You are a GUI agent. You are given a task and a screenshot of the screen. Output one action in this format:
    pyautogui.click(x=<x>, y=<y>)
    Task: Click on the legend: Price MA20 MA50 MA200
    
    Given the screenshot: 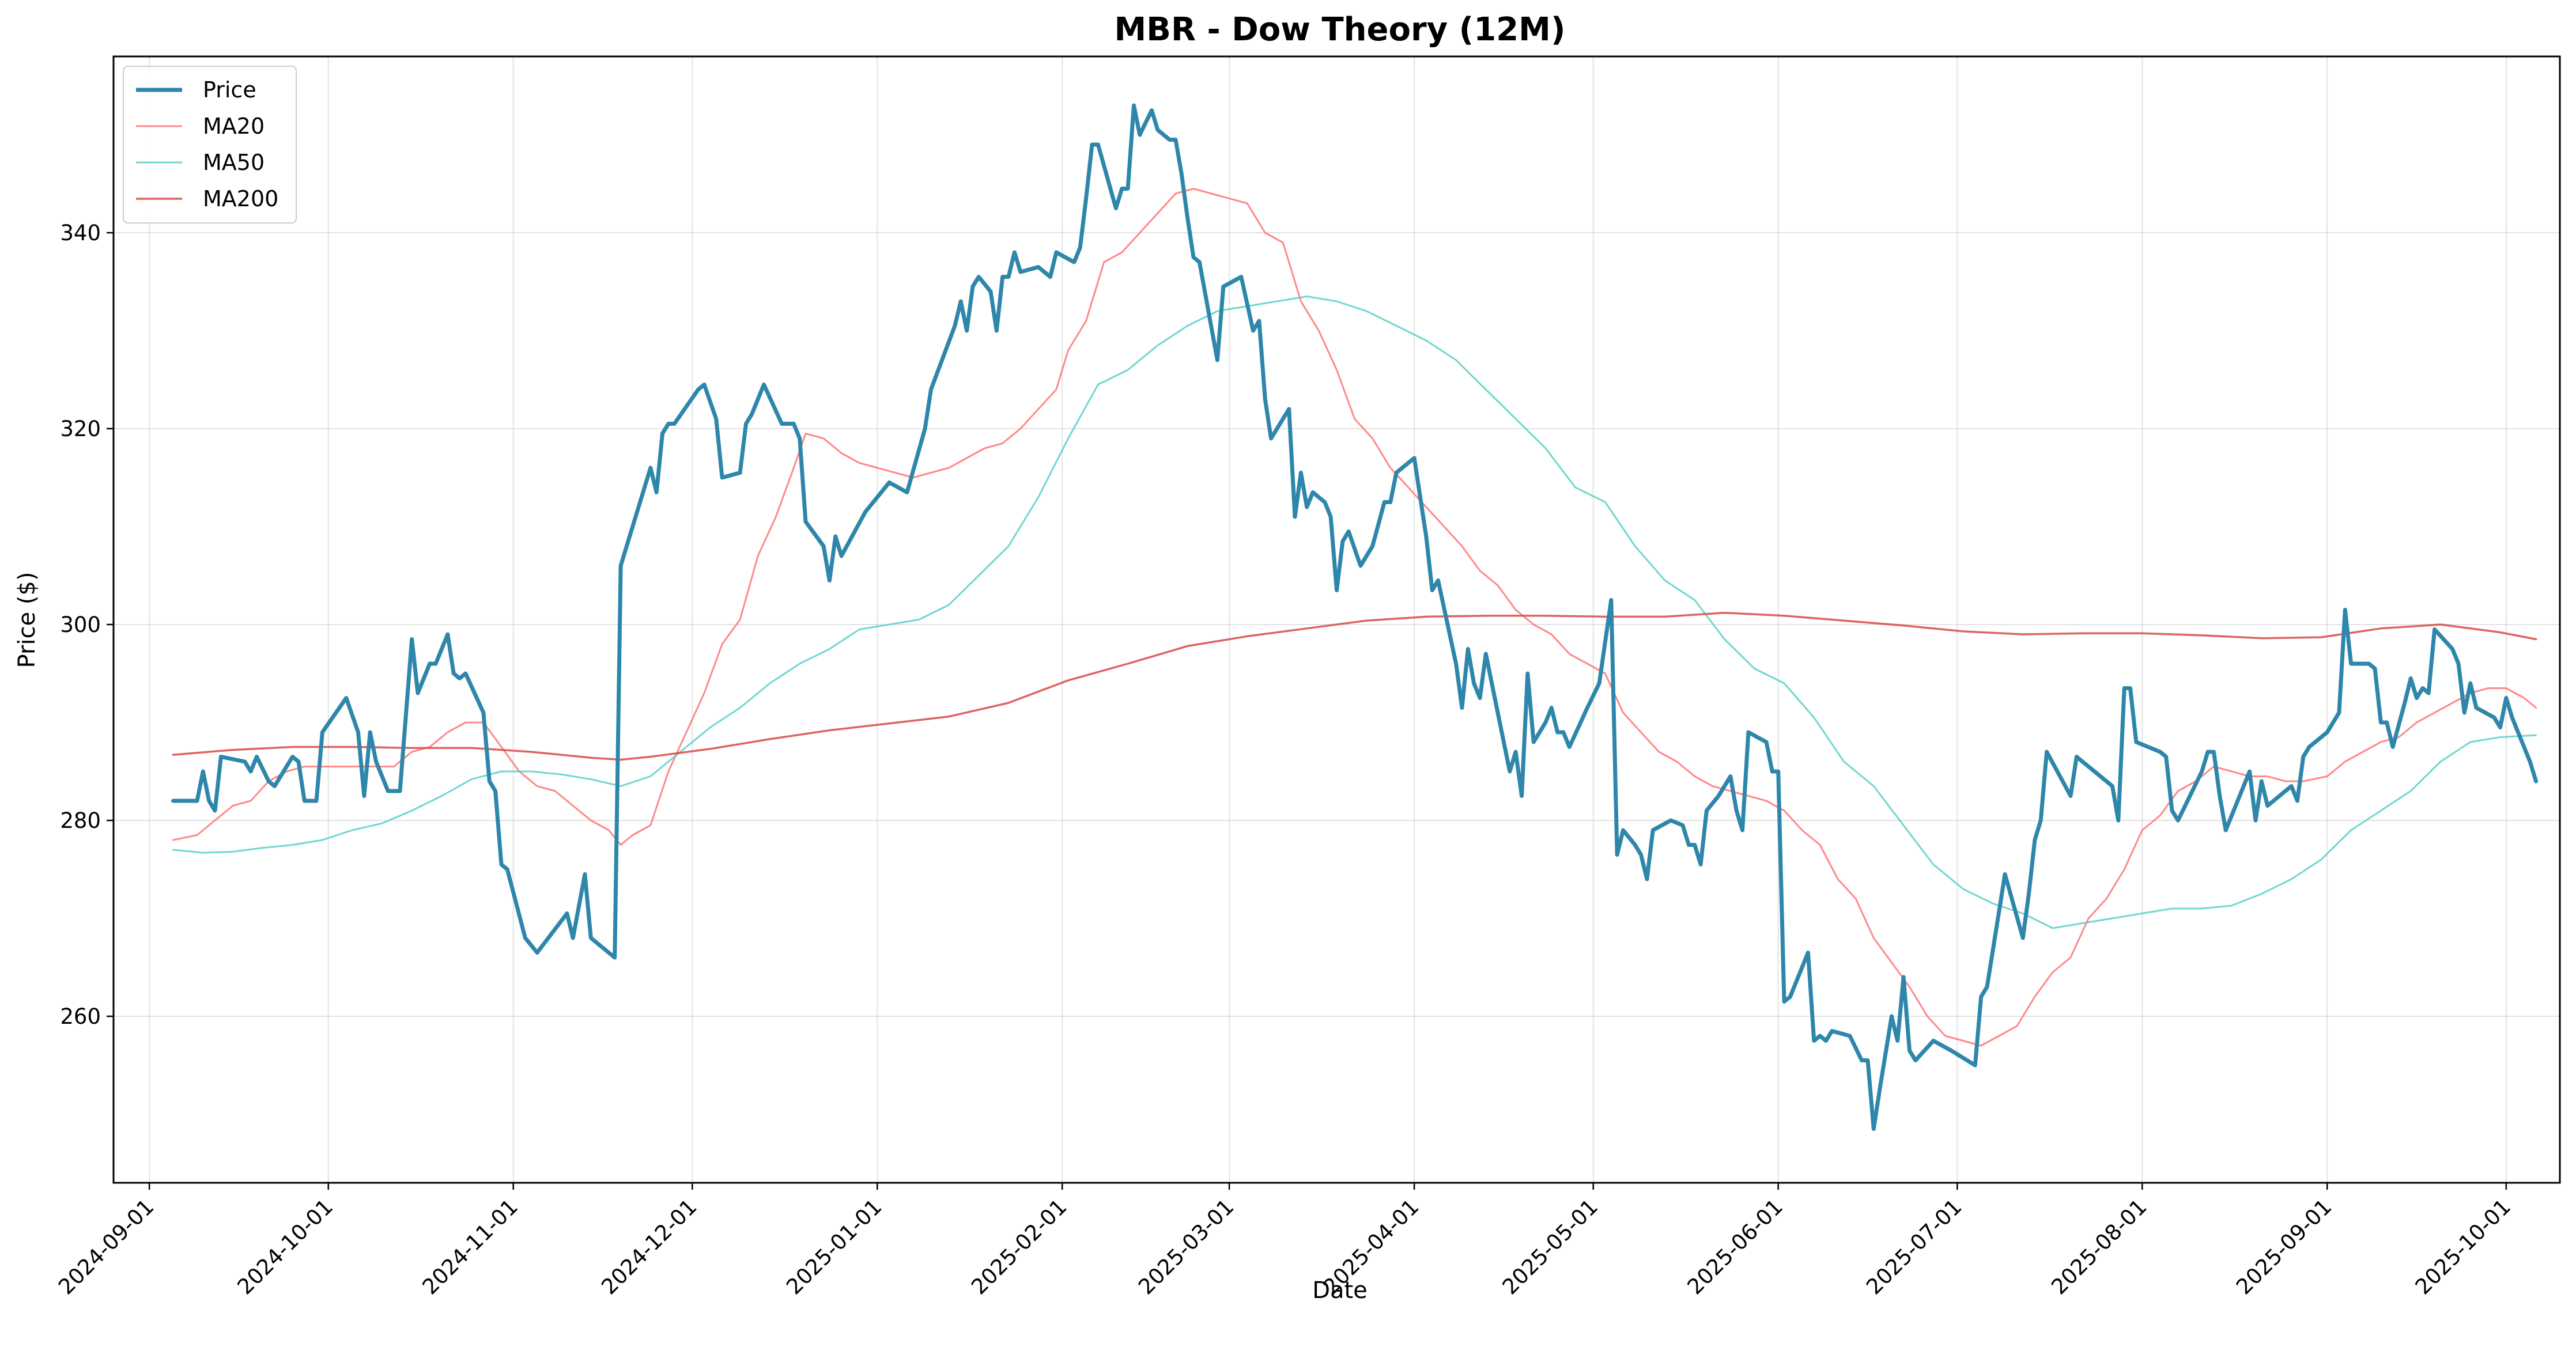 What is the action you would take?
    pyautogui.click(x=210, y=145)
    